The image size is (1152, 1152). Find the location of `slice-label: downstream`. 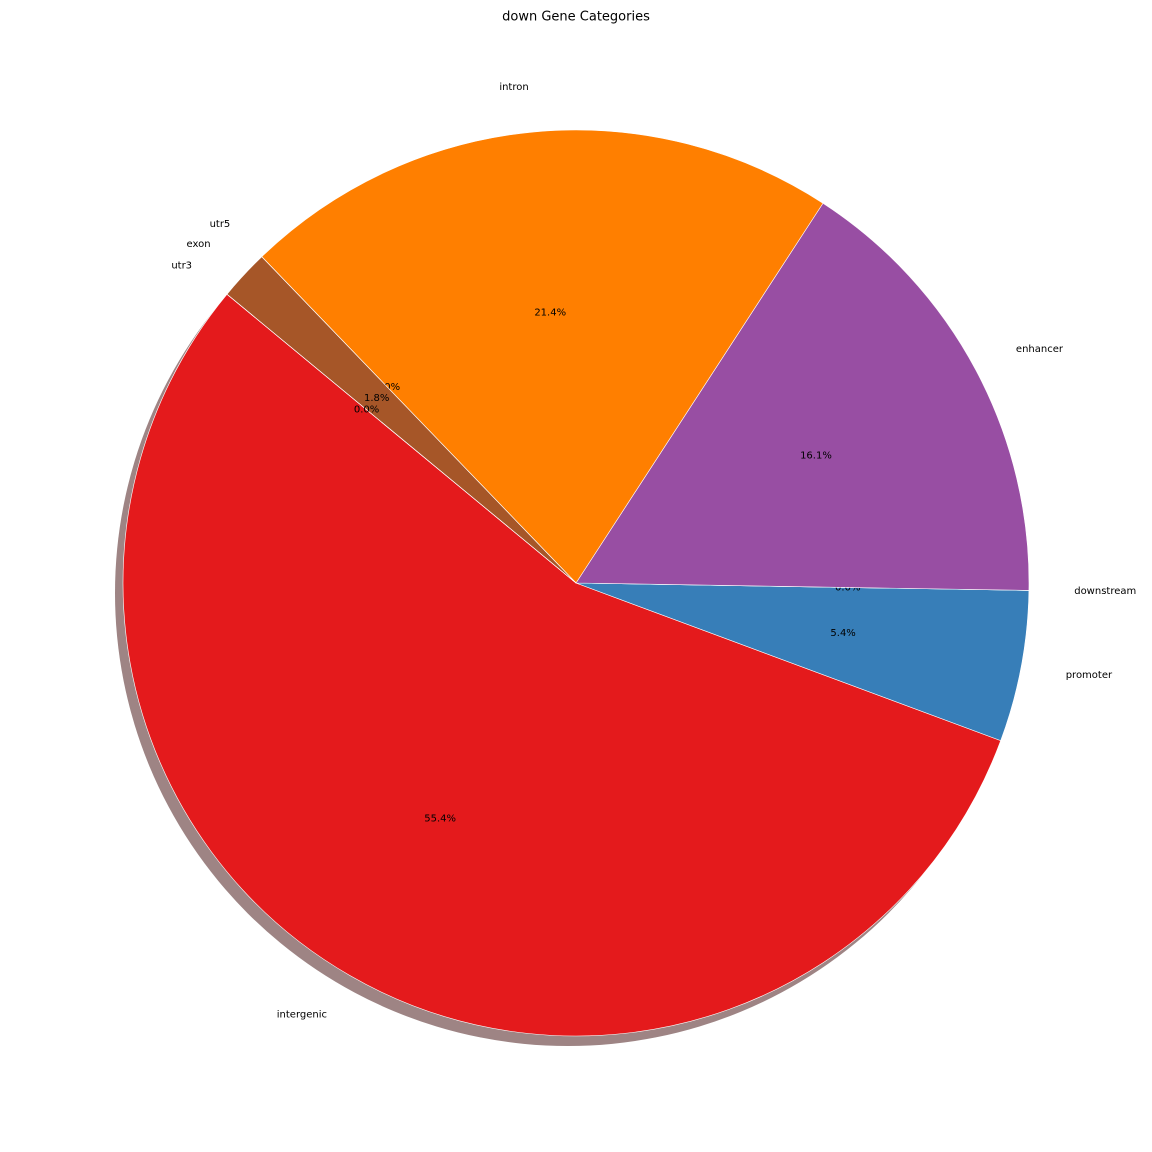

slice-label: downstream is located at coordinates (1105, 591).